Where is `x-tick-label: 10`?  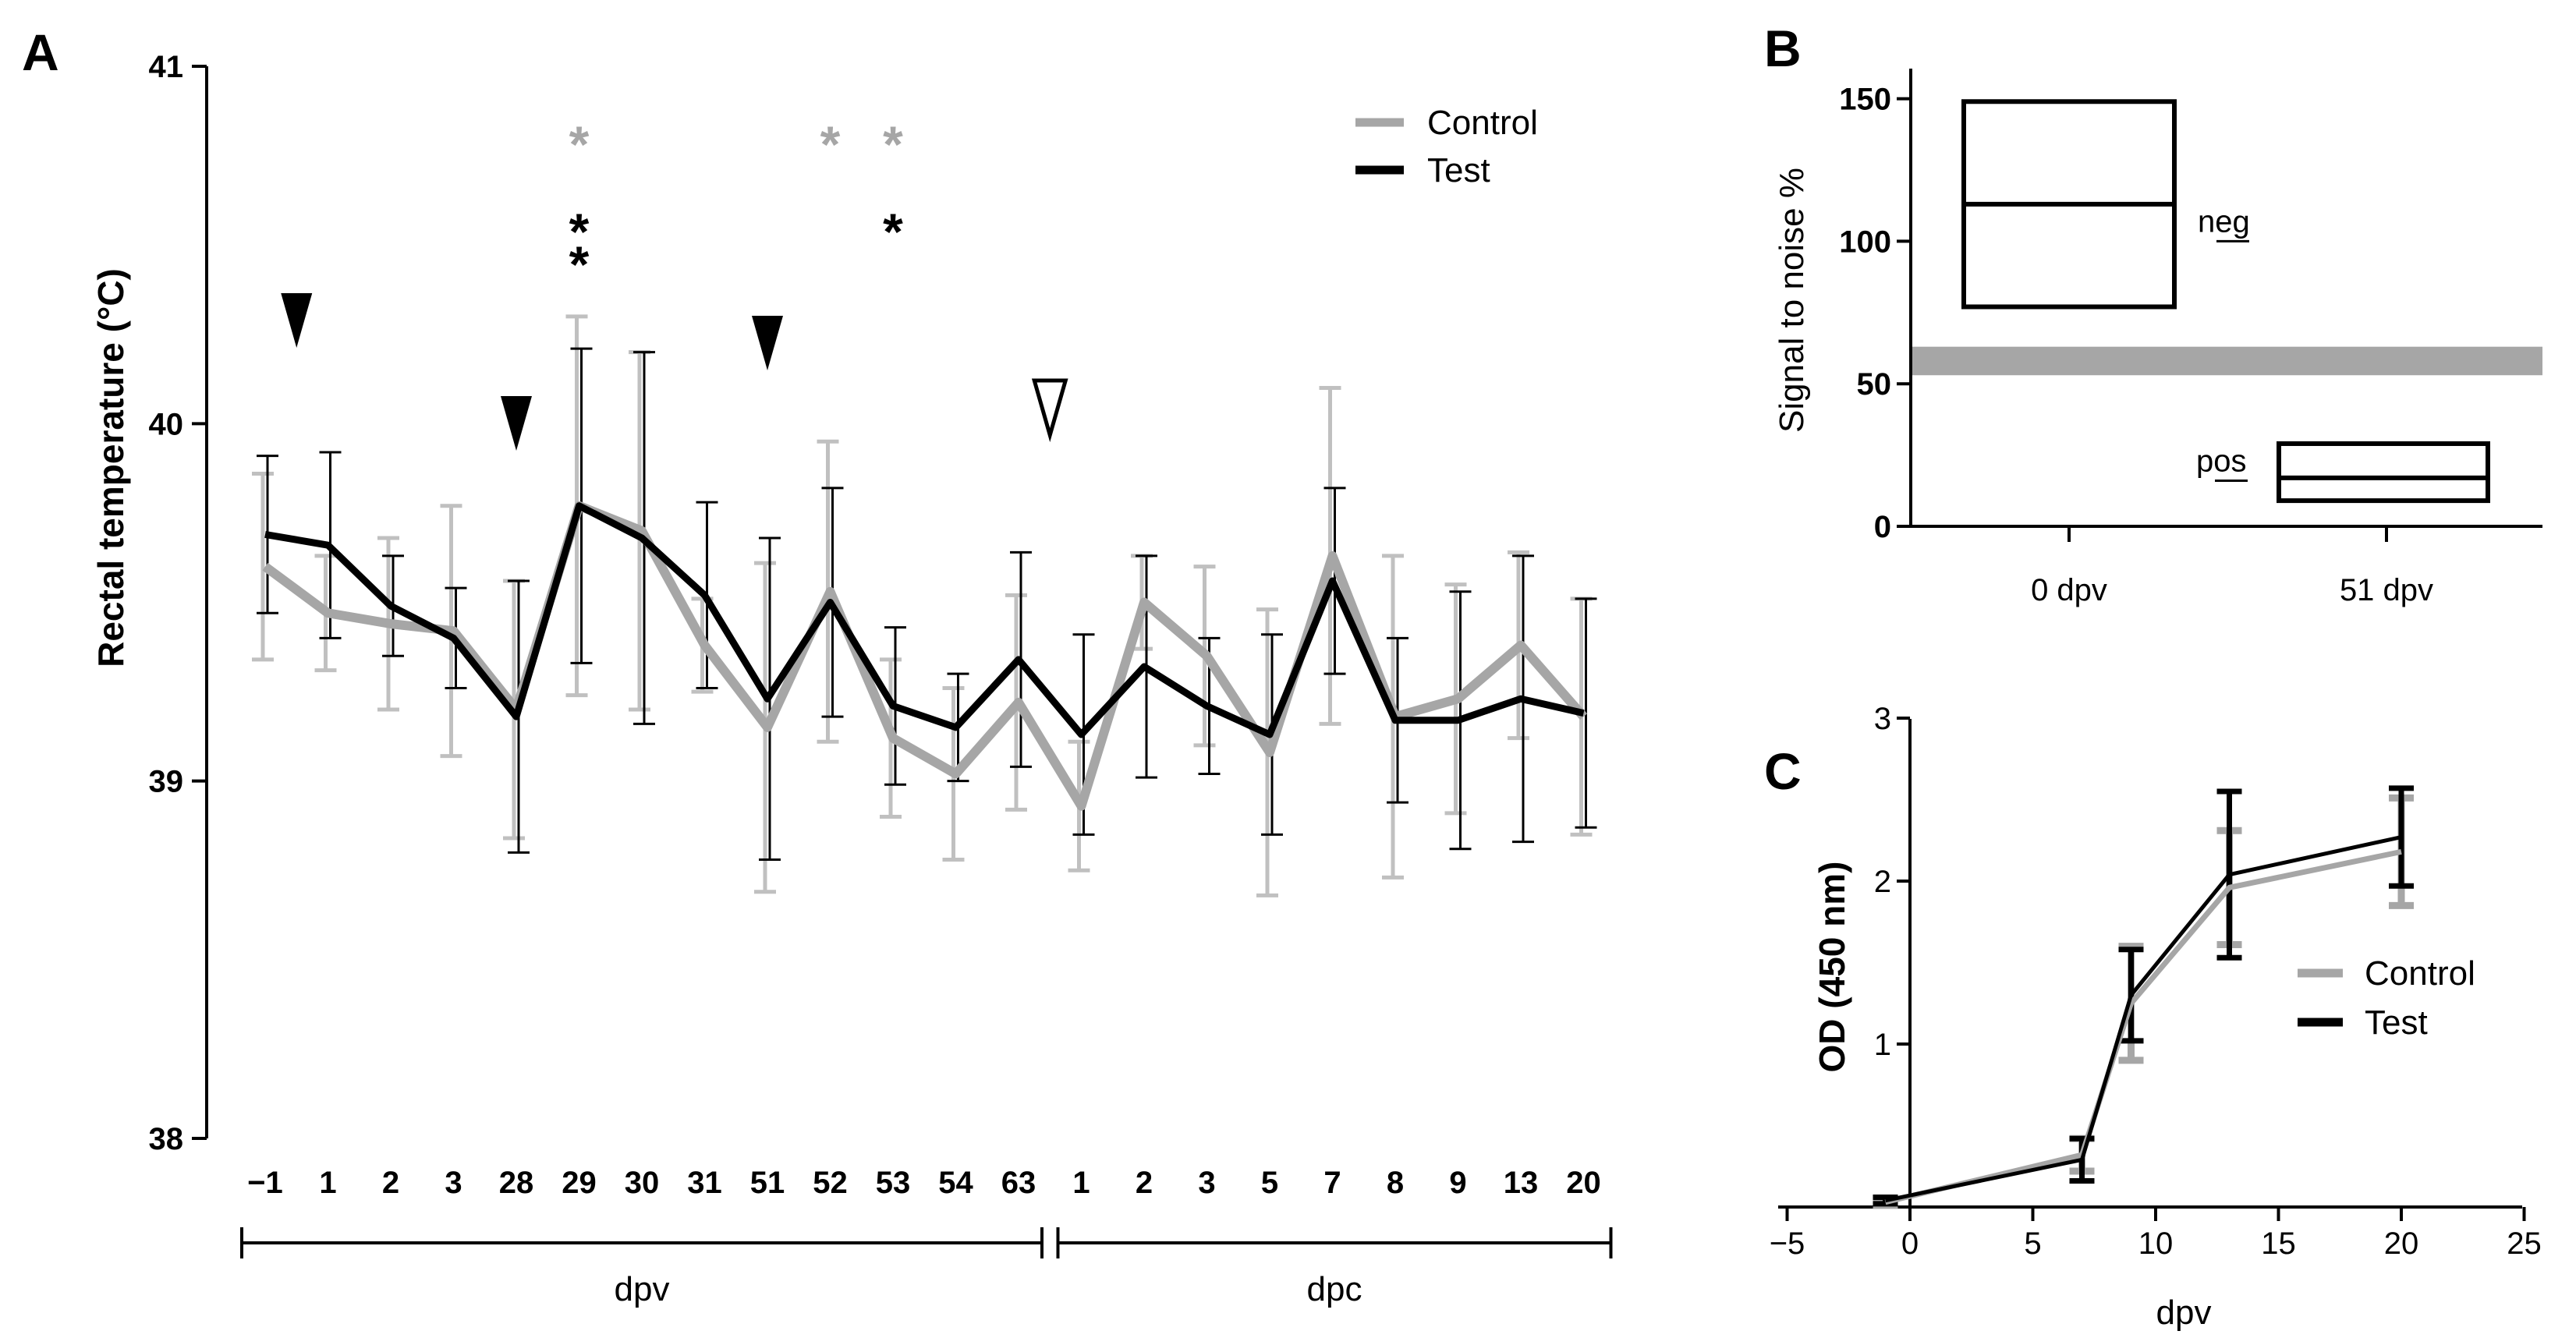 x-tick-label: 10 is located at coordinates (2156, 1243).